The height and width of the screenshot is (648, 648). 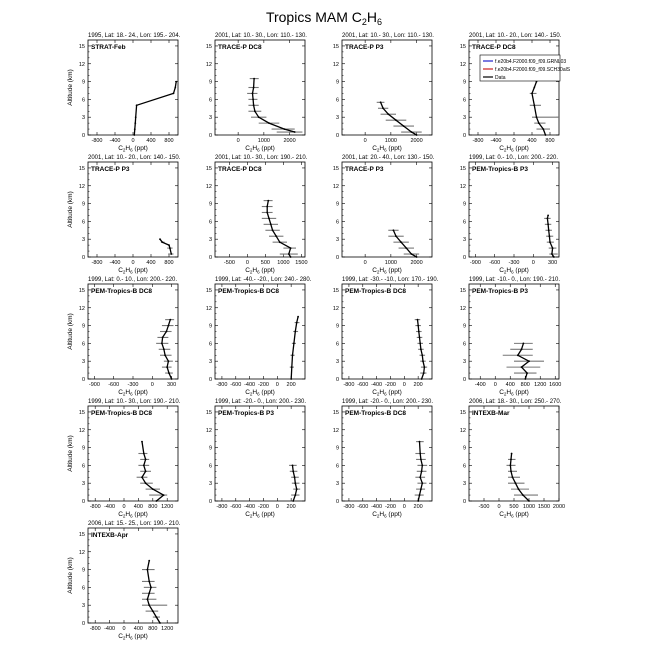 I want to click on campaign-label: TRACE-P P3, so click(x=364, y=169).